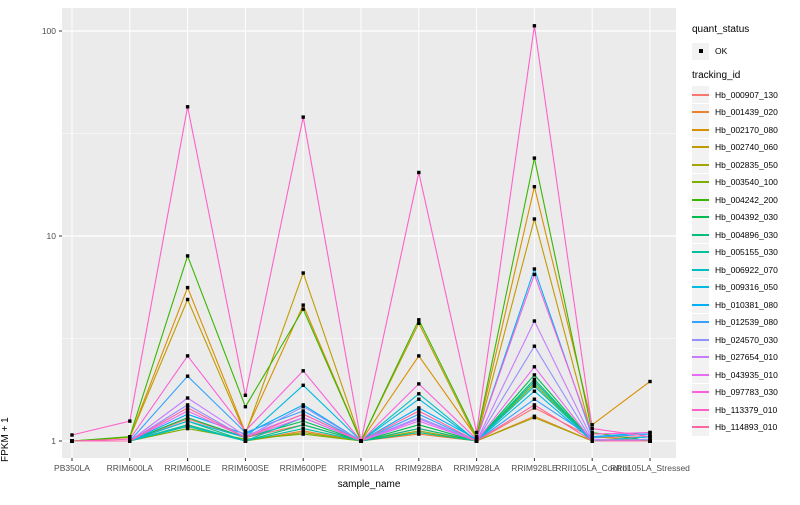 The height and width of the screenshot is (505, 800). I want to click on legend-entry-label: OK, so click(721, 51).